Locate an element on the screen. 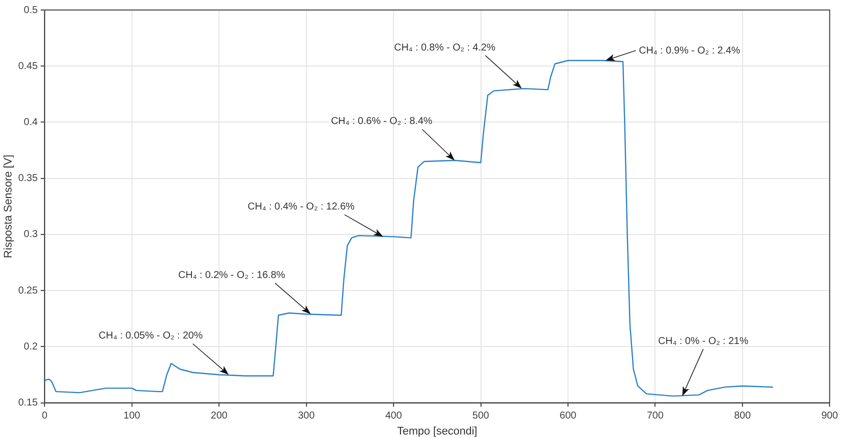 Image resolution: width=841 pixels, height=438 pixels. x-tick-label: 0 is located at coordinates (45, 416).